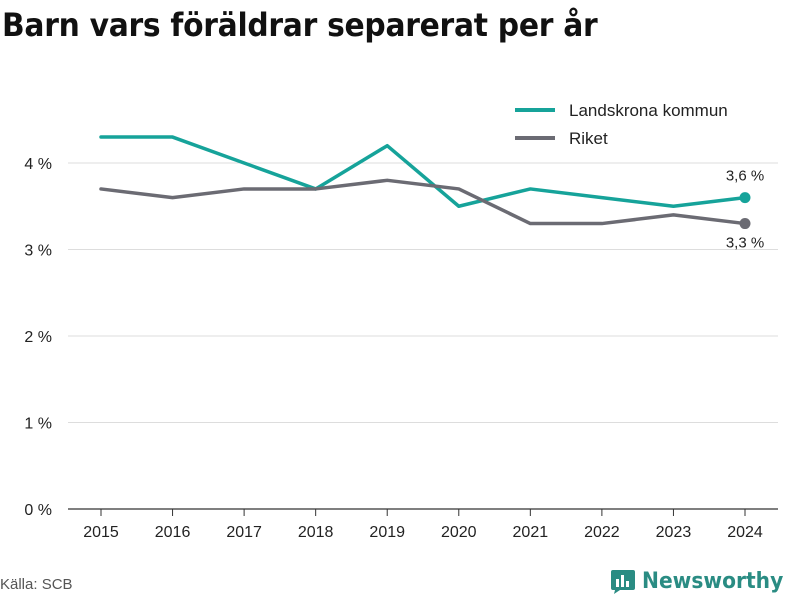 This screenshot has width=800, height=600. I want to click on x-tick-label: 2024, so click(745, 532).